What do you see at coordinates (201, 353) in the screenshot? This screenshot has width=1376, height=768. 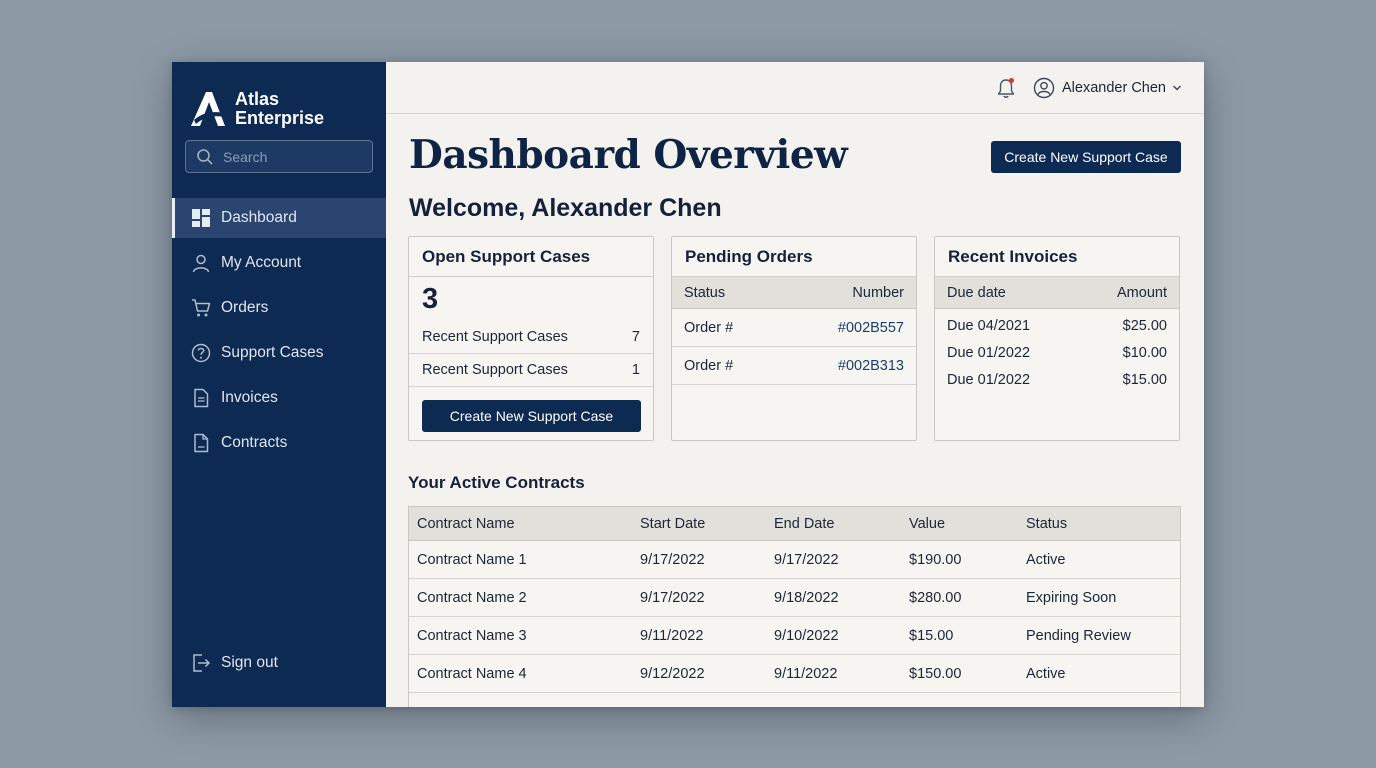 I see `help-circle-icon` at bounding box center [201, 353].